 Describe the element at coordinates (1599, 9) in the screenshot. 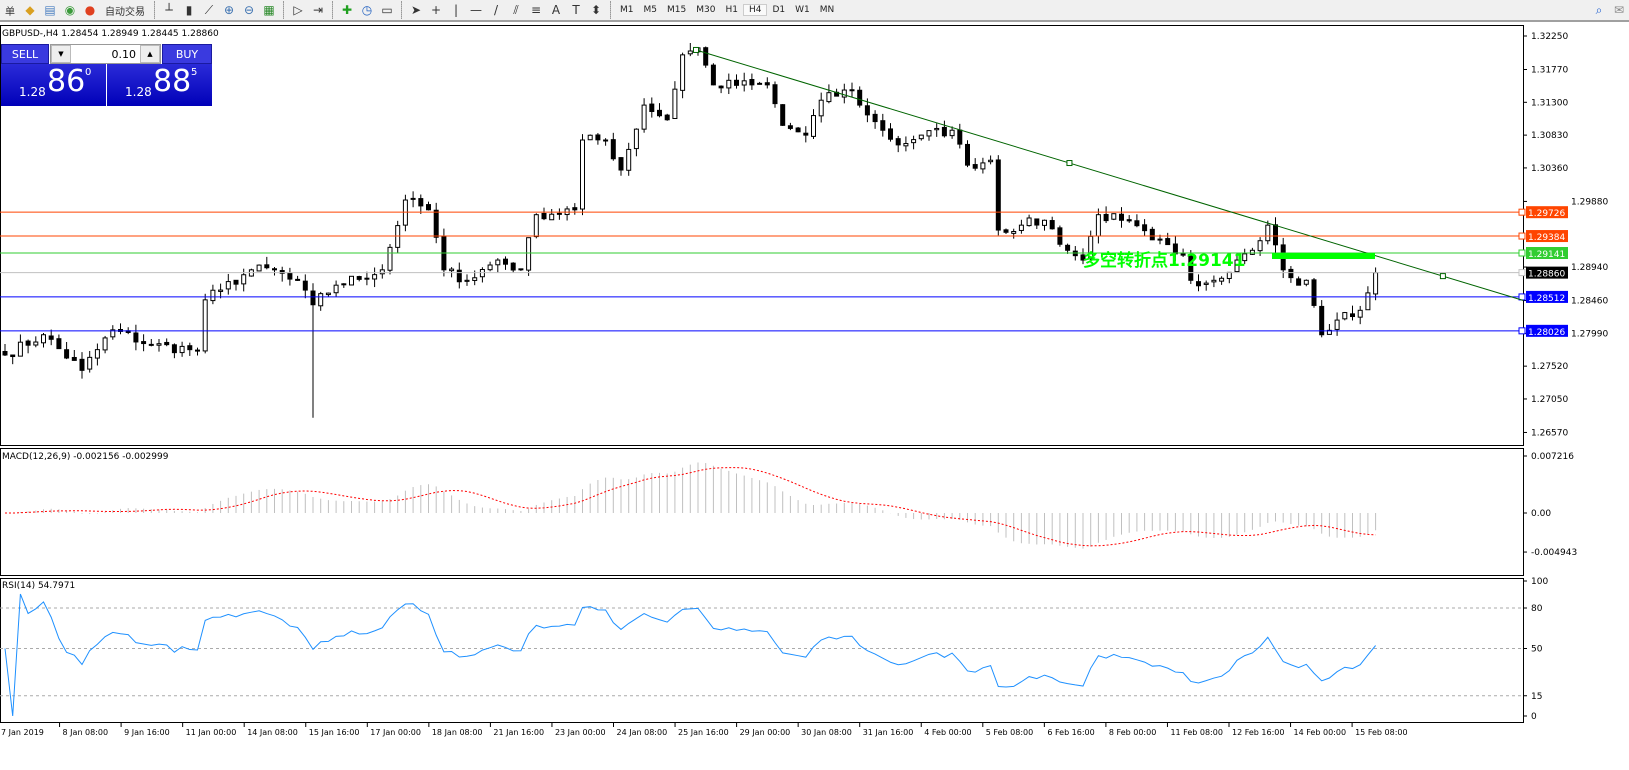

I see `search-icon: ⌕` at that location.